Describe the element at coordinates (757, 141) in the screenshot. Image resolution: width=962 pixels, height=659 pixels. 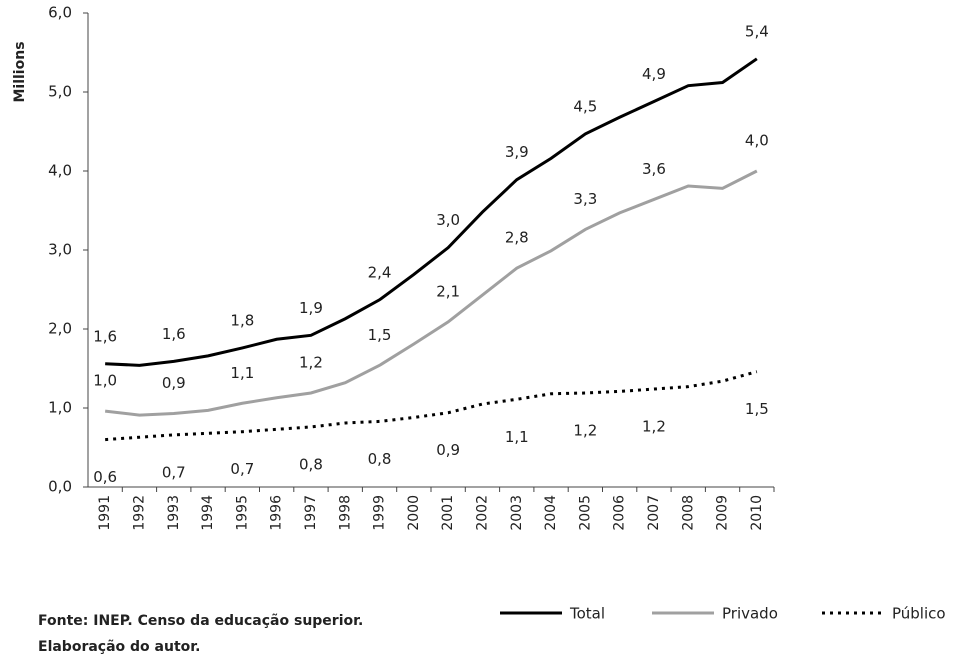
I see `data-label: 4,0` at that location.